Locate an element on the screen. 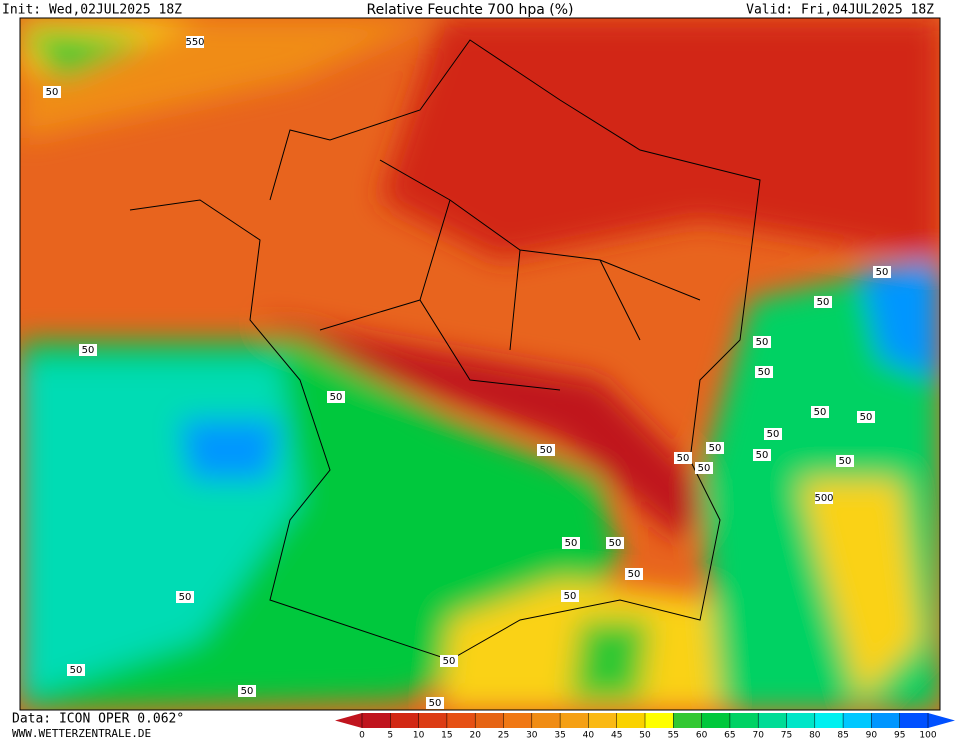 The width and height of the screenshot is (959, 741). colorbar-tick-label: 0 is located at coordinates (362, 736).